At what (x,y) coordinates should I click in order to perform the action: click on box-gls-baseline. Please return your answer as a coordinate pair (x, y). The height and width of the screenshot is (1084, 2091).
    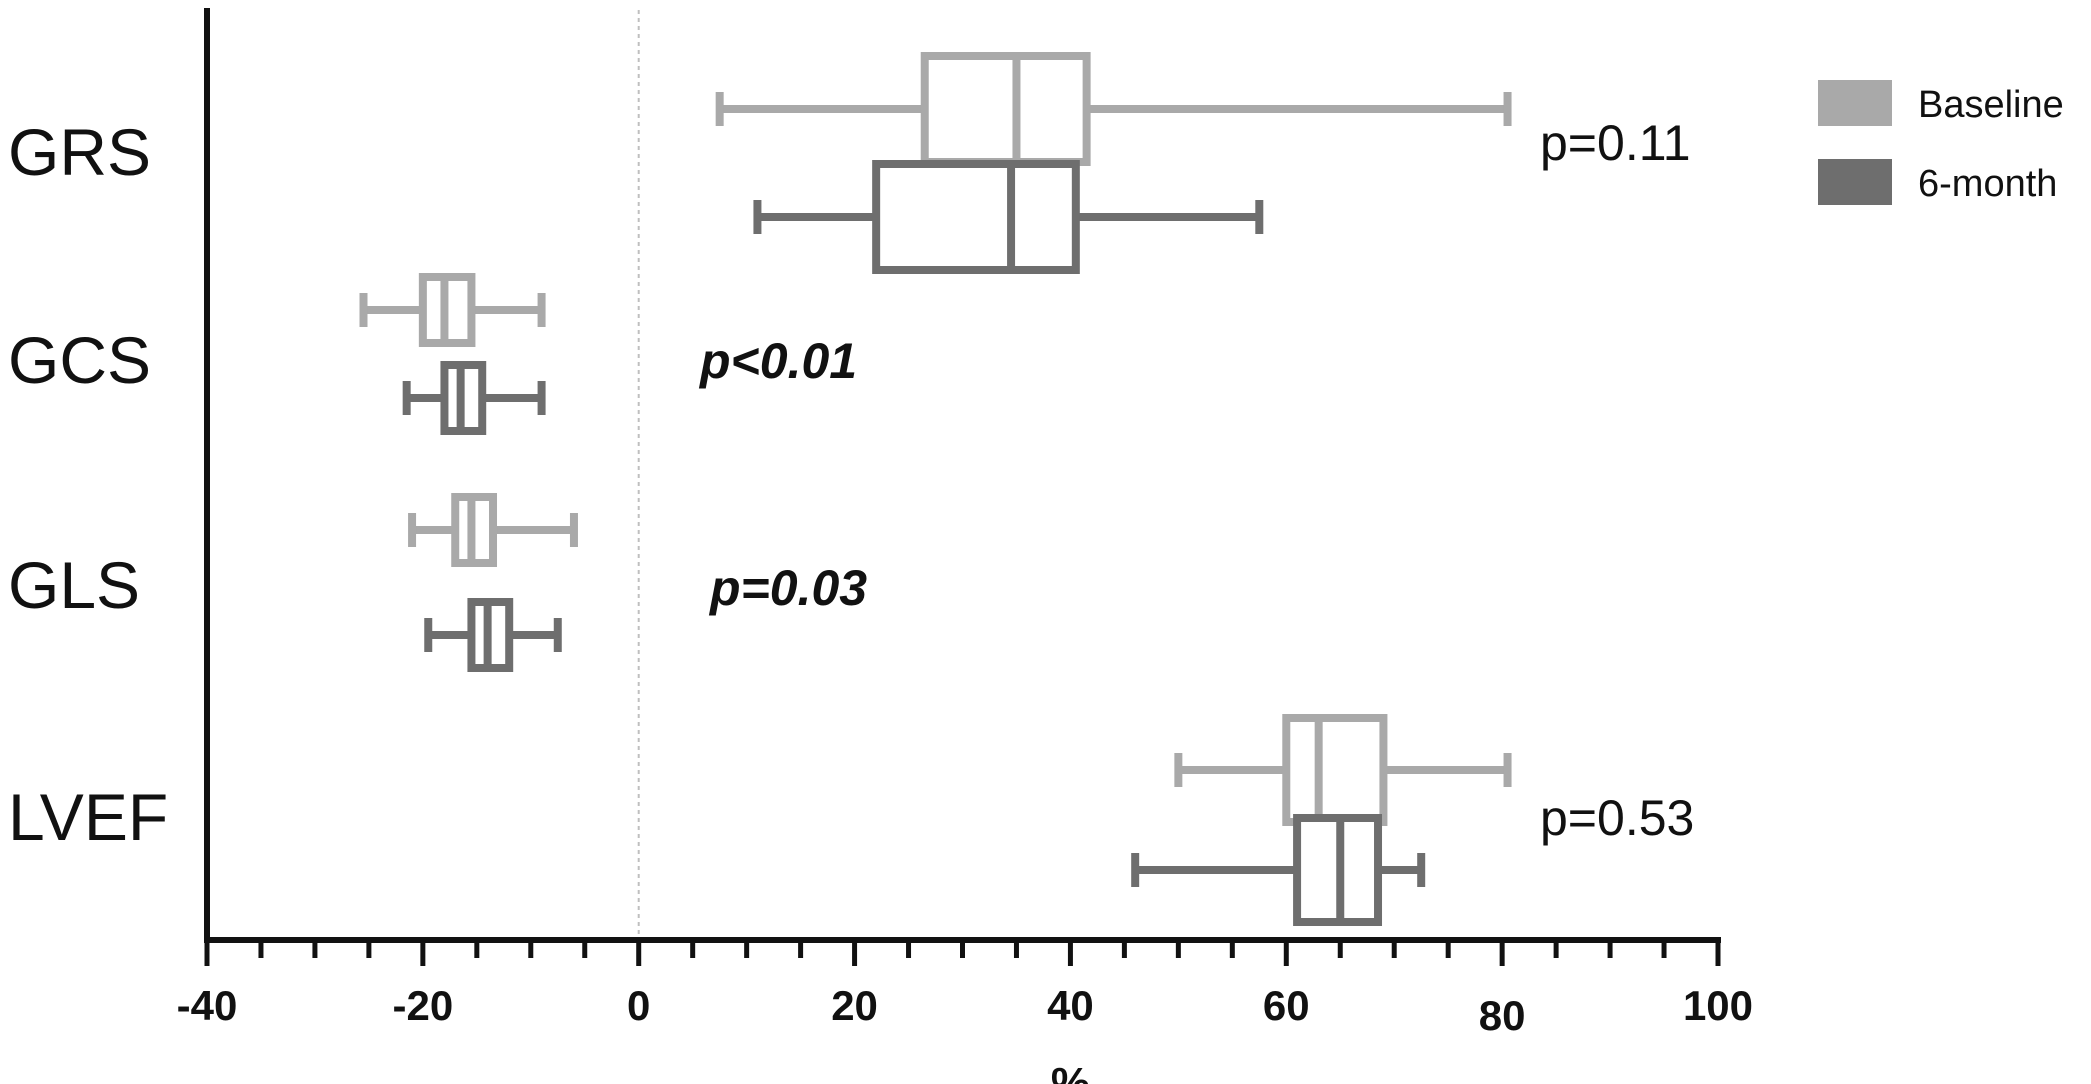
    Looking at the image, I should click on (493, 530).